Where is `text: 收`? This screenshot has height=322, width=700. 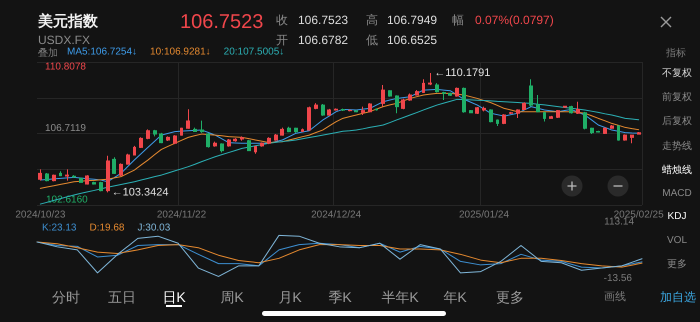 text: 收 is located at coordinates (282, 20).